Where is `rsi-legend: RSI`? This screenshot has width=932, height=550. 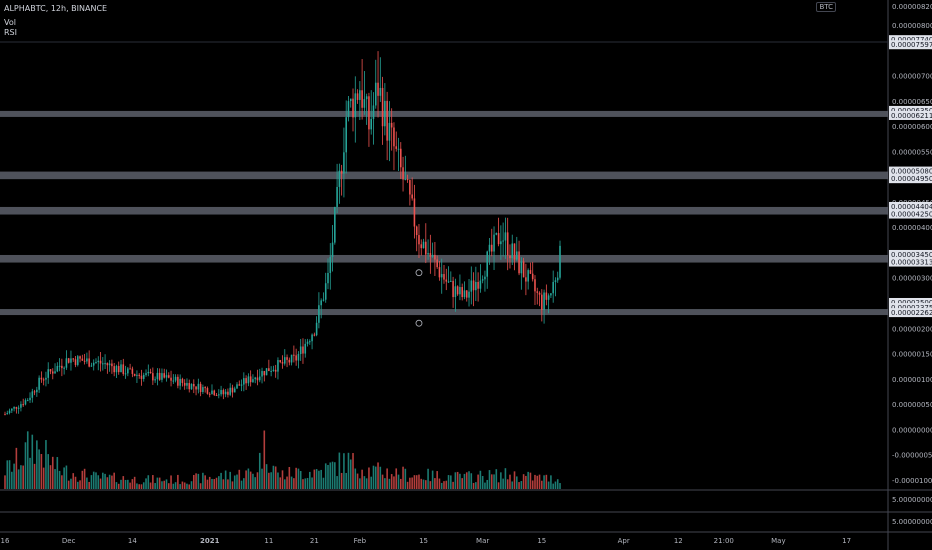 rsi-legend: RSI is located at coordinates (10, 32).